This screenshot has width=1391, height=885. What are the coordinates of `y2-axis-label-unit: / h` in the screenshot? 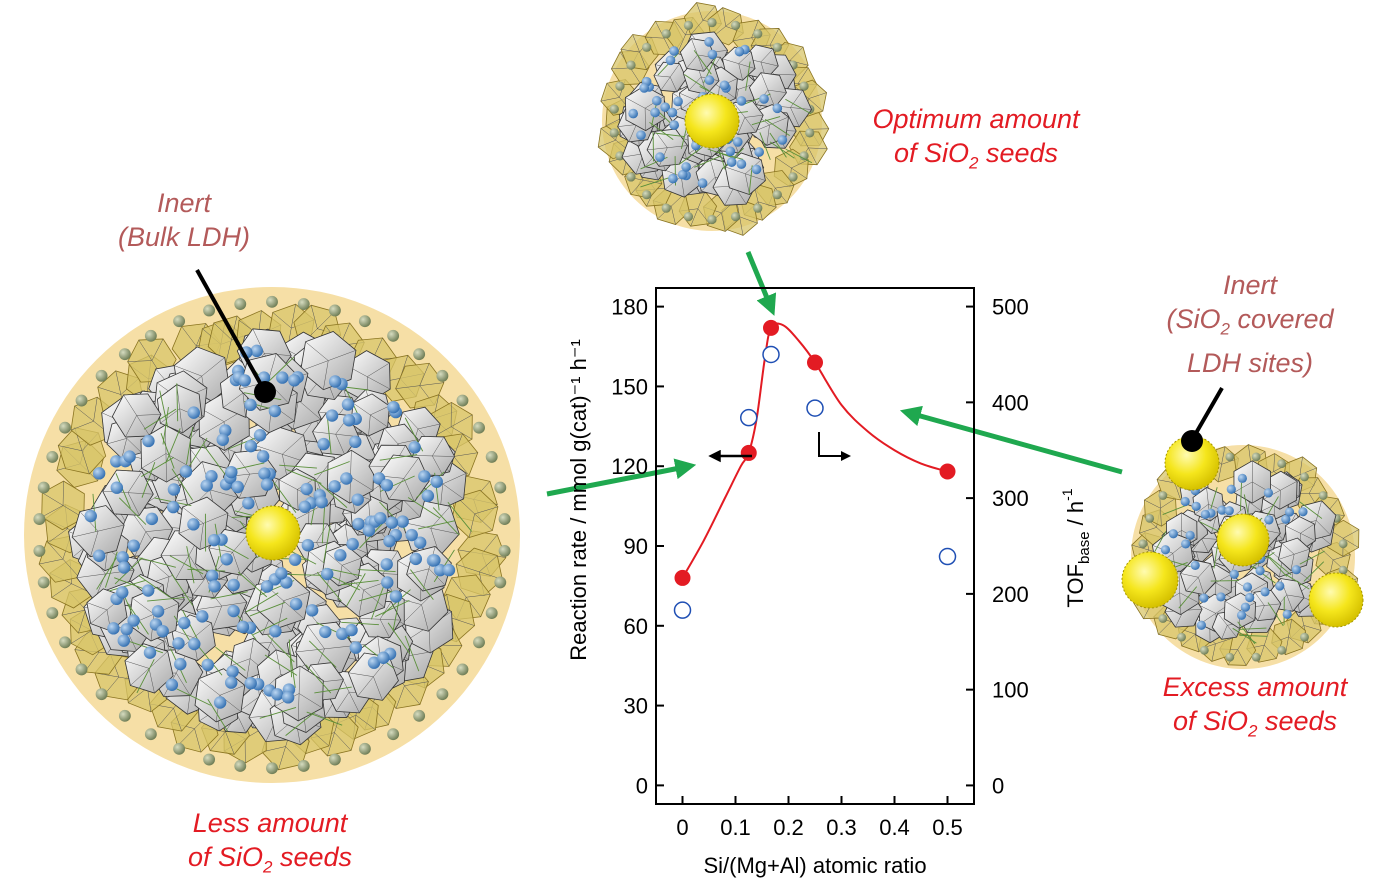 It's located at (1075, 516).